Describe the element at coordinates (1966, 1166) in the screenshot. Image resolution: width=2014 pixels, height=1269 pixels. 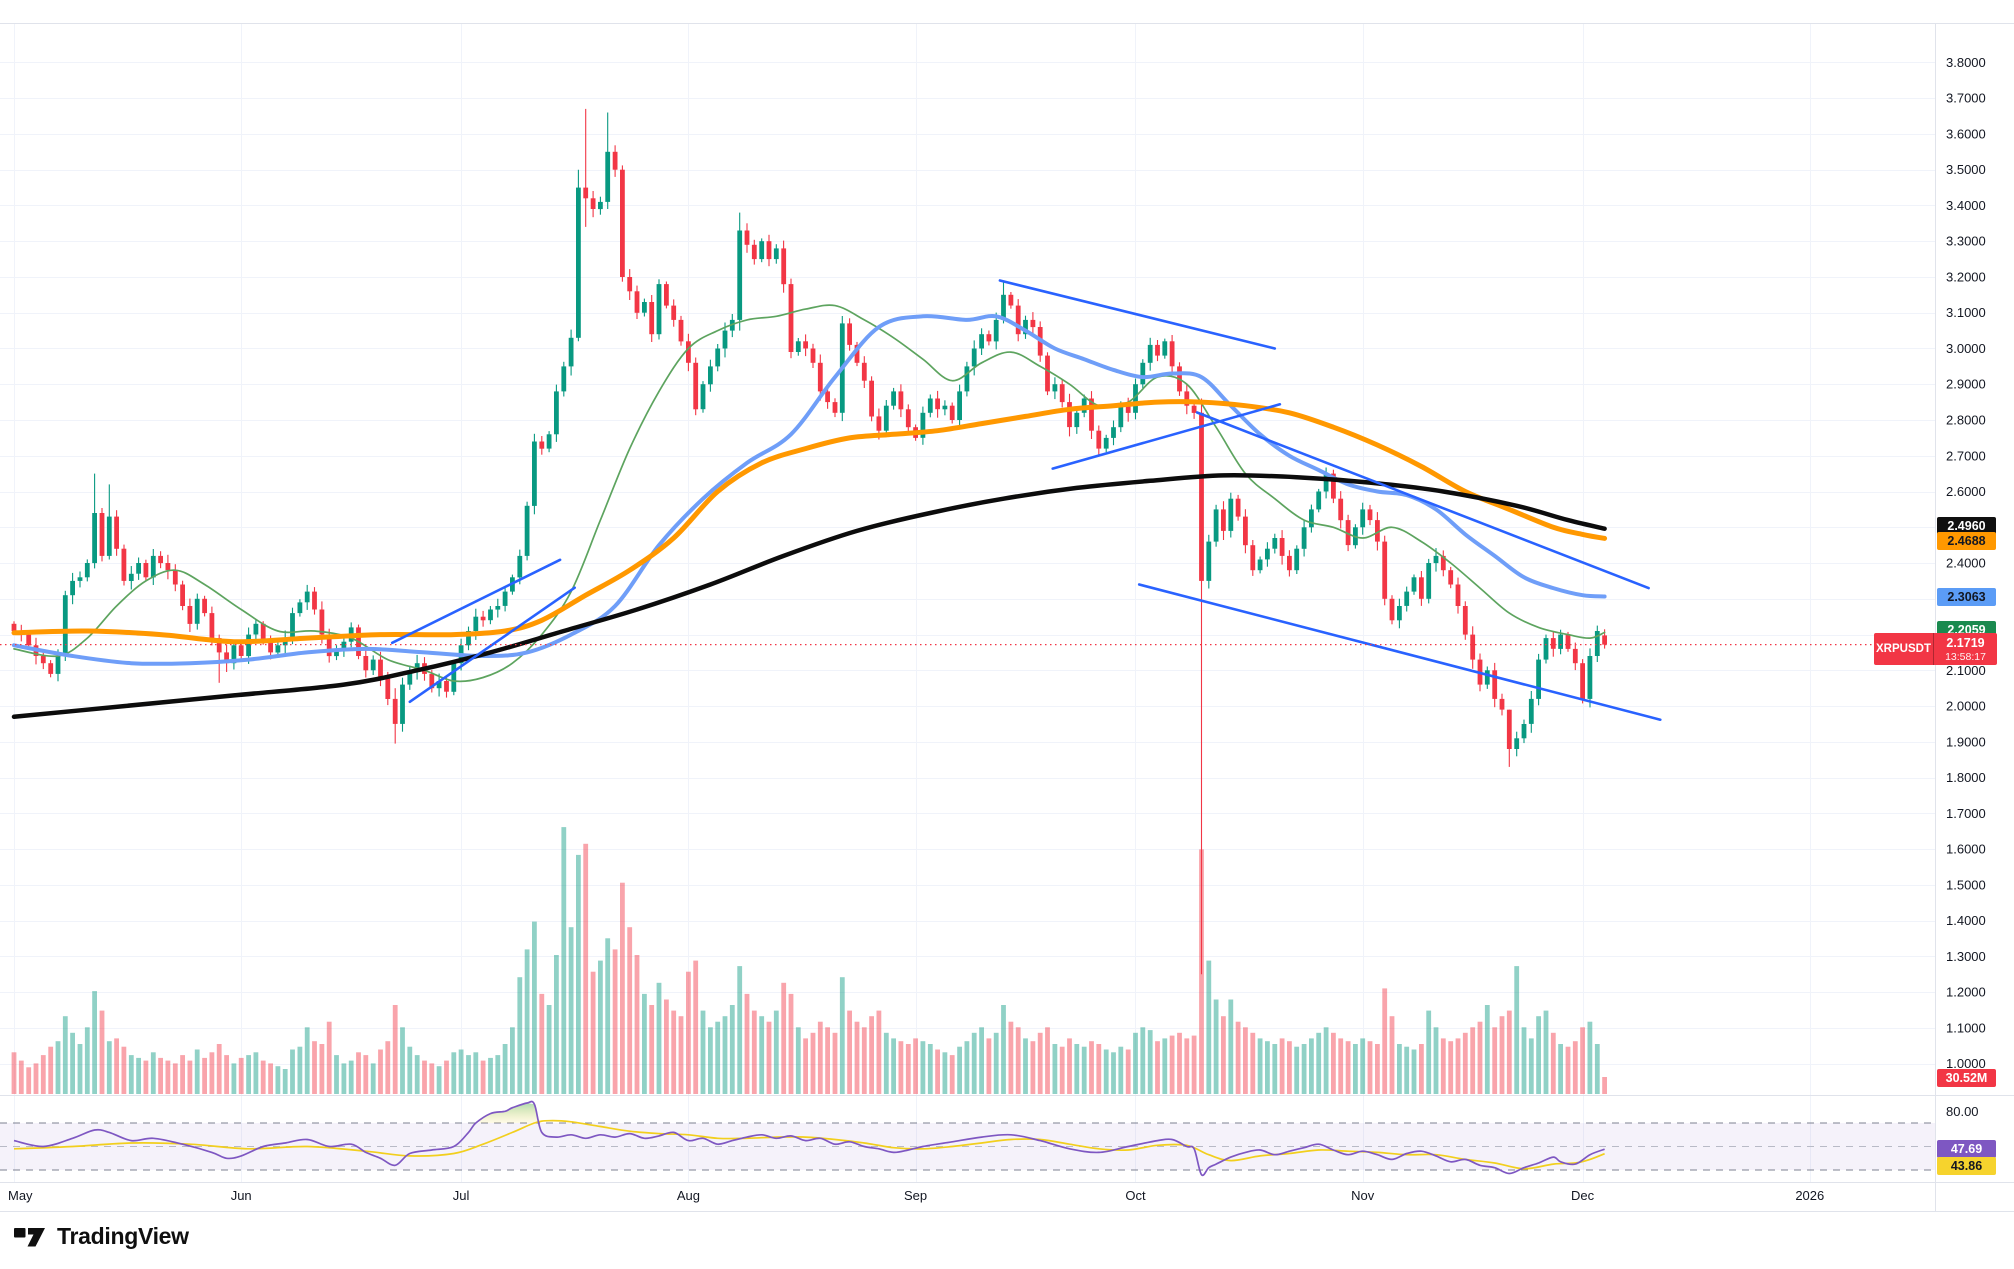
I see `rsi-ma-value-badge: 43.86` at that location.